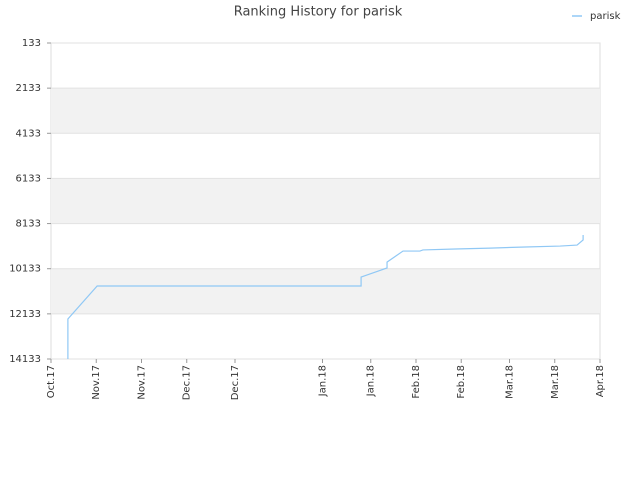 The image size is (640, 480). Describe the element at coordinates (25, 269) in the screenshot. I see `y-tick-label: 10133` at that location.